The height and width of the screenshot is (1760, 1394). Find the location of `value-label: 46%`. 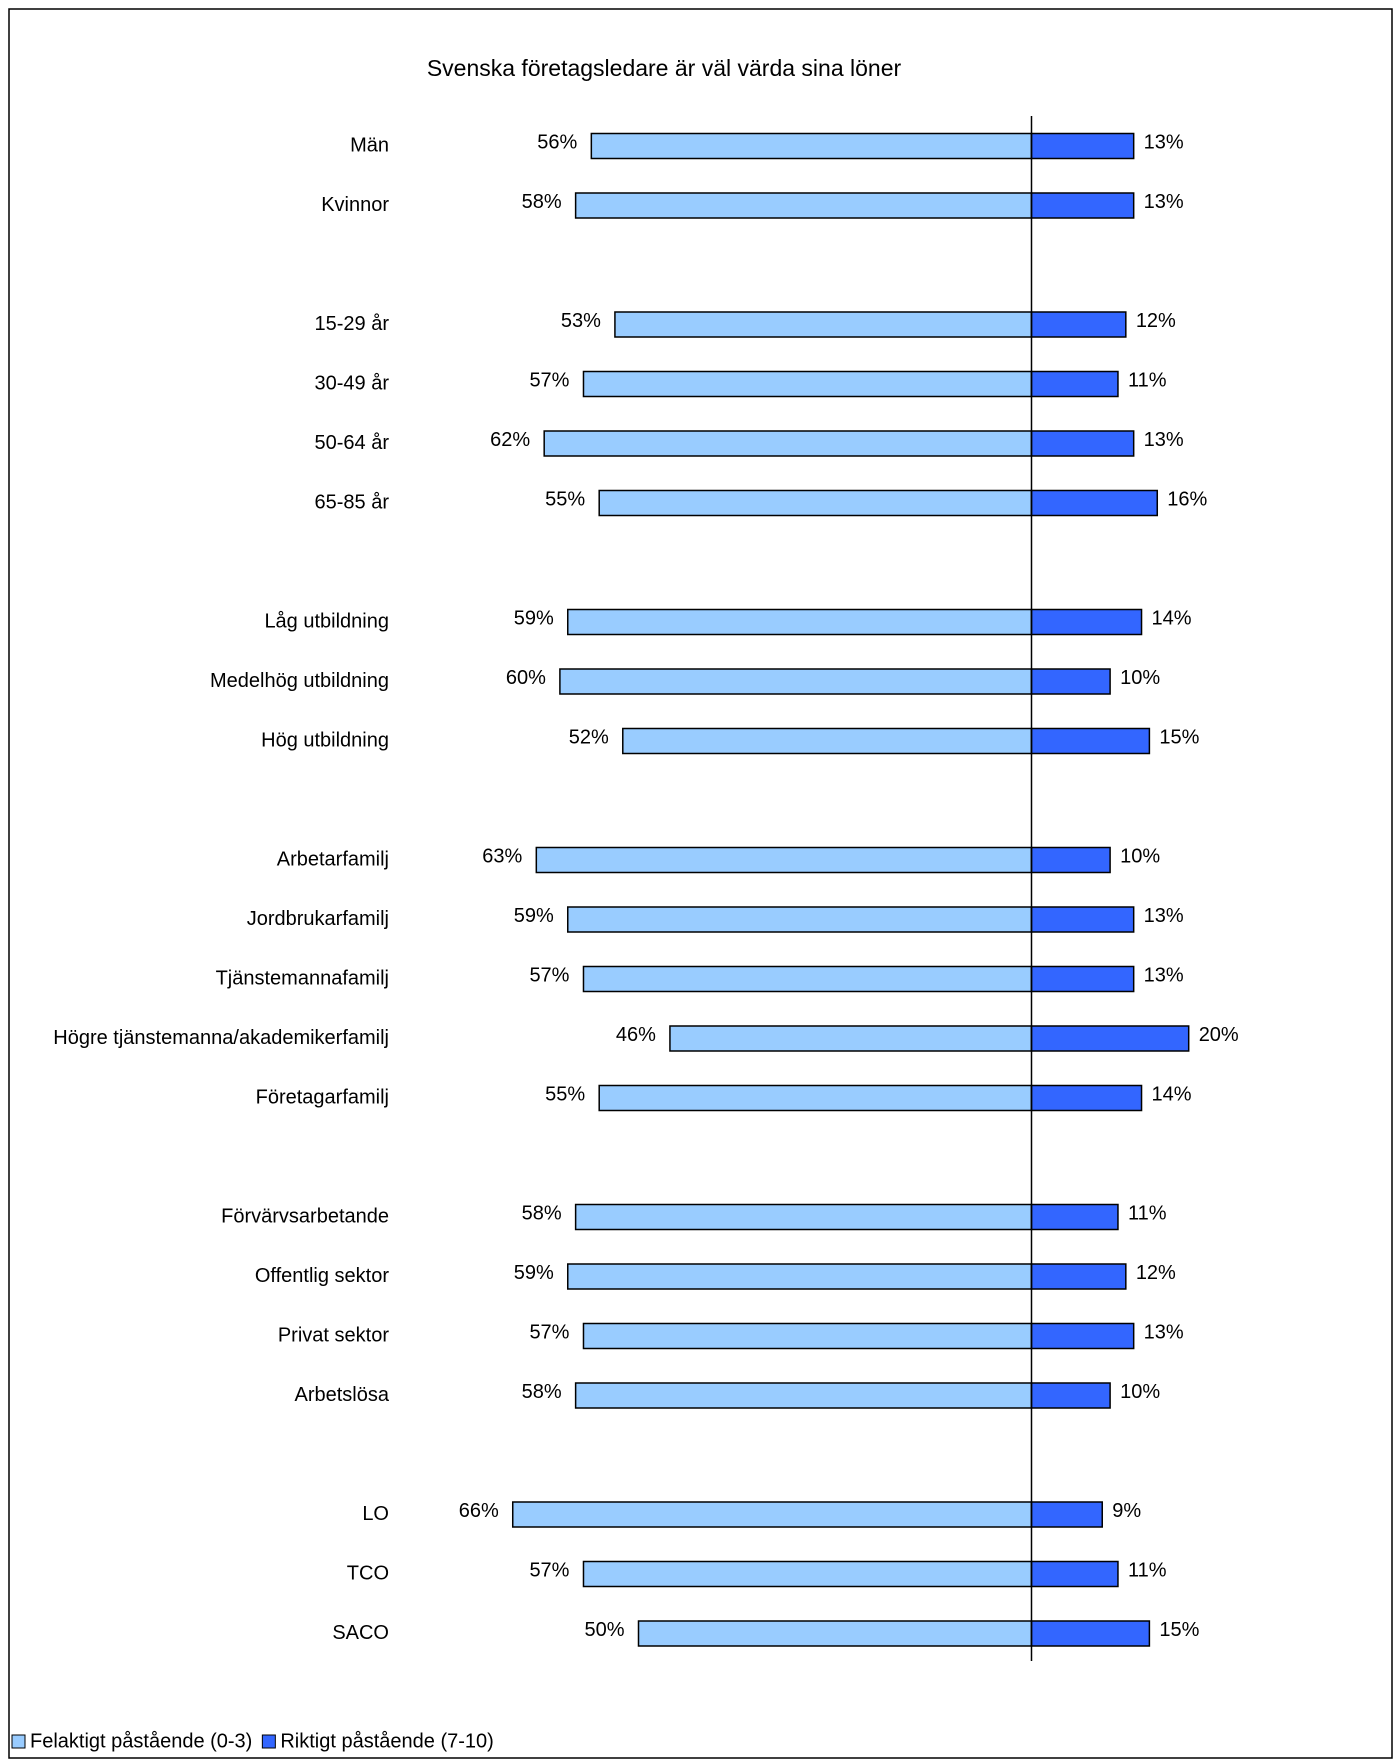

value-label: 46% is located at coordinates (636, 1035).